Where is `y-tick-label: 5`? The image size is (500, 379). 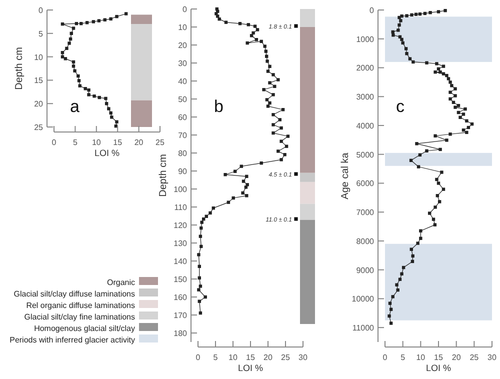 y-tick-label: 5 is located at coordinates (41, 33).